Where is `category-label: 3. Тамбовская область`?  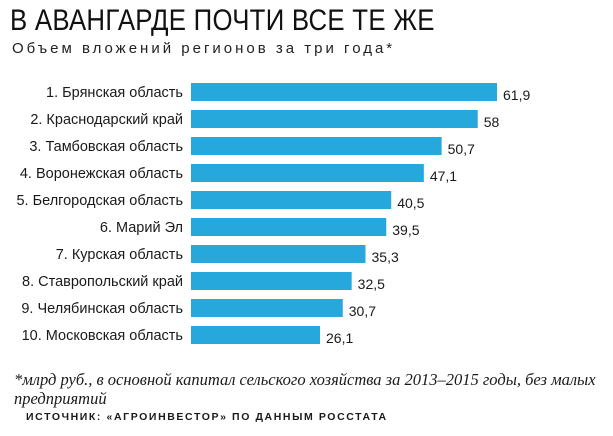
category-label: 3. Тамбовская область is located at coordinates (106, 147).